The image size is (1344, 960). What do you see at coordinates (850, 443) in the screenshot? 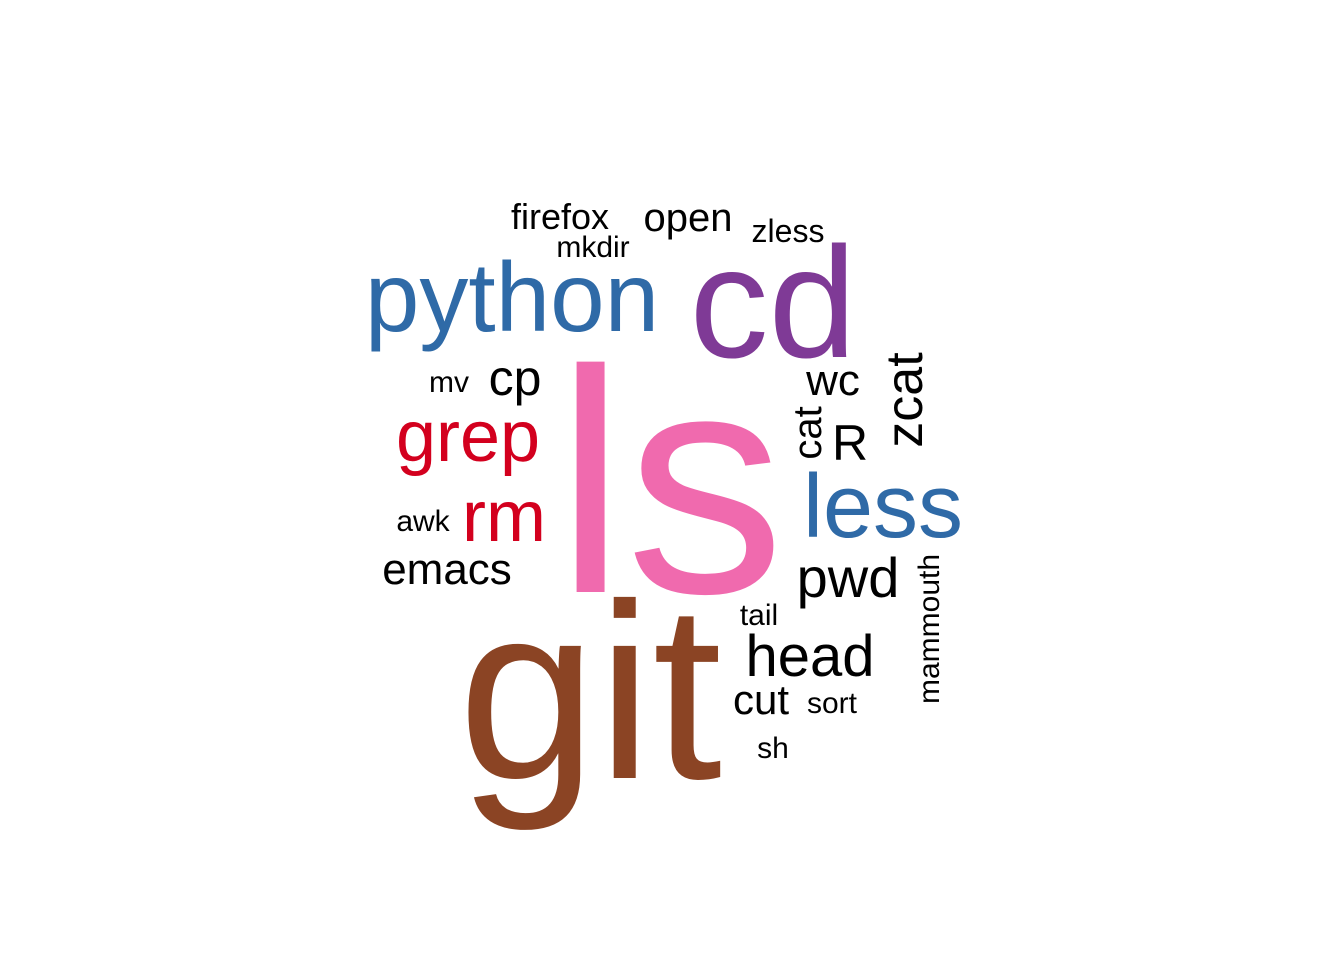
I see `word-R: R` at bounding box center [850, 443].